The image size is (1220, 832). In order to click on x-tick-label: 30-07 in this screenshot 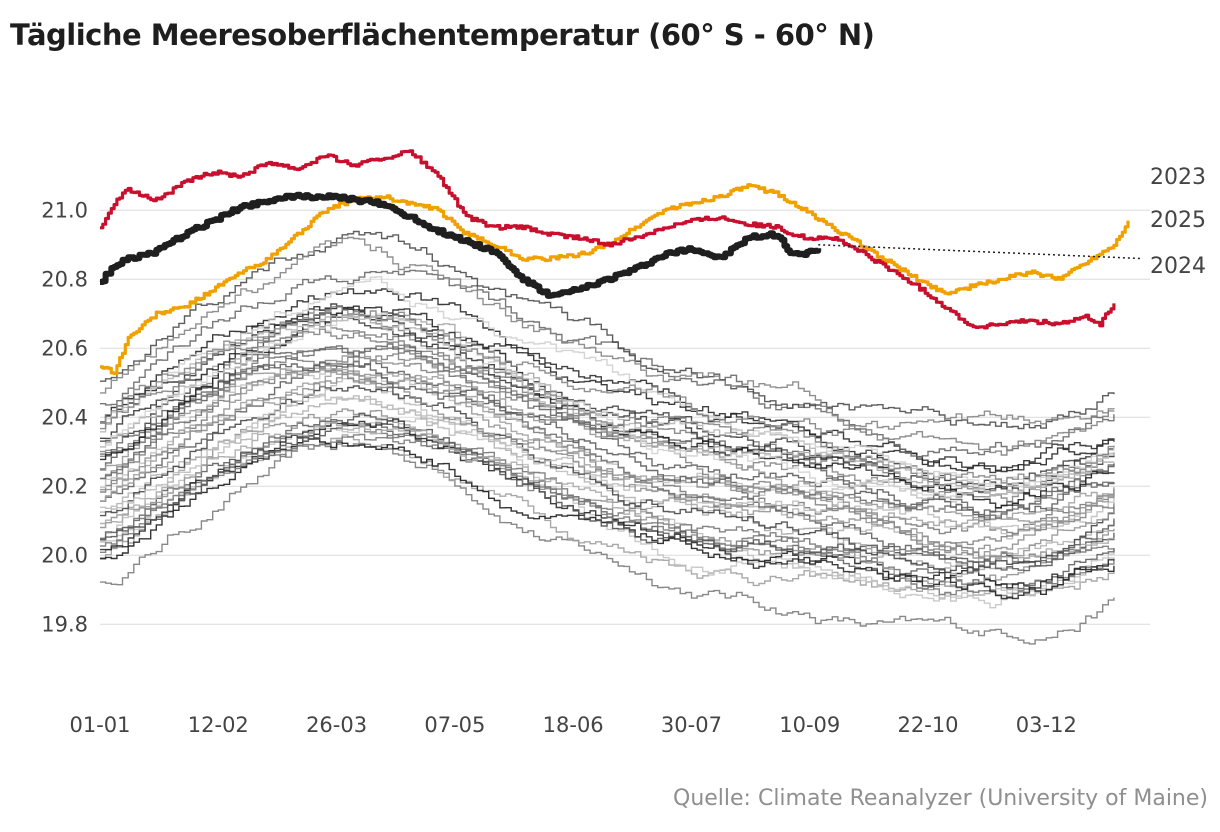, I will do `click(691, 725)`.